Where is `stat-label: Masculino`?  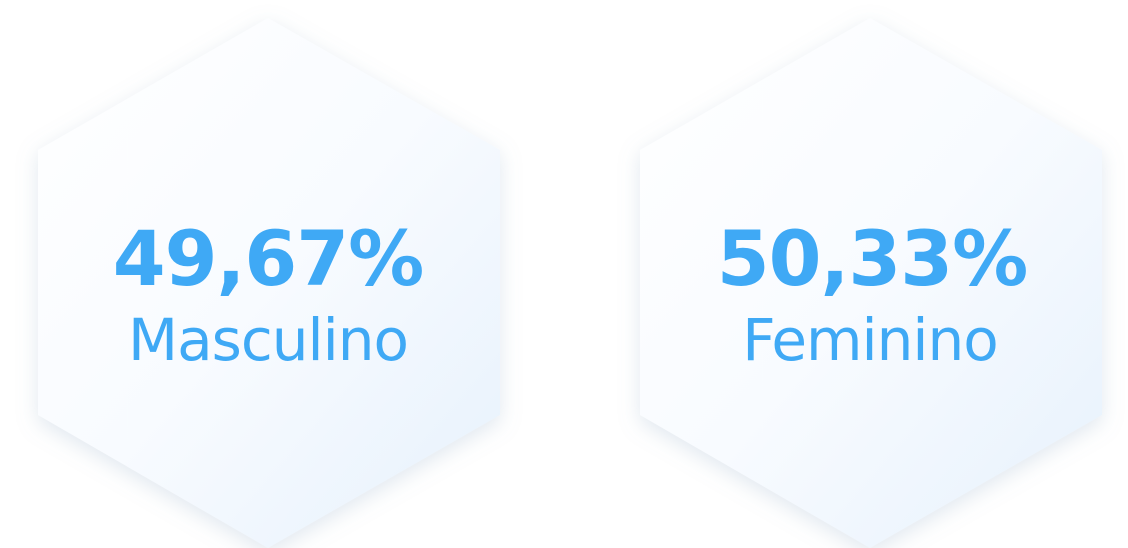 stat-label: Masculino is located at coordinates (268, 340).